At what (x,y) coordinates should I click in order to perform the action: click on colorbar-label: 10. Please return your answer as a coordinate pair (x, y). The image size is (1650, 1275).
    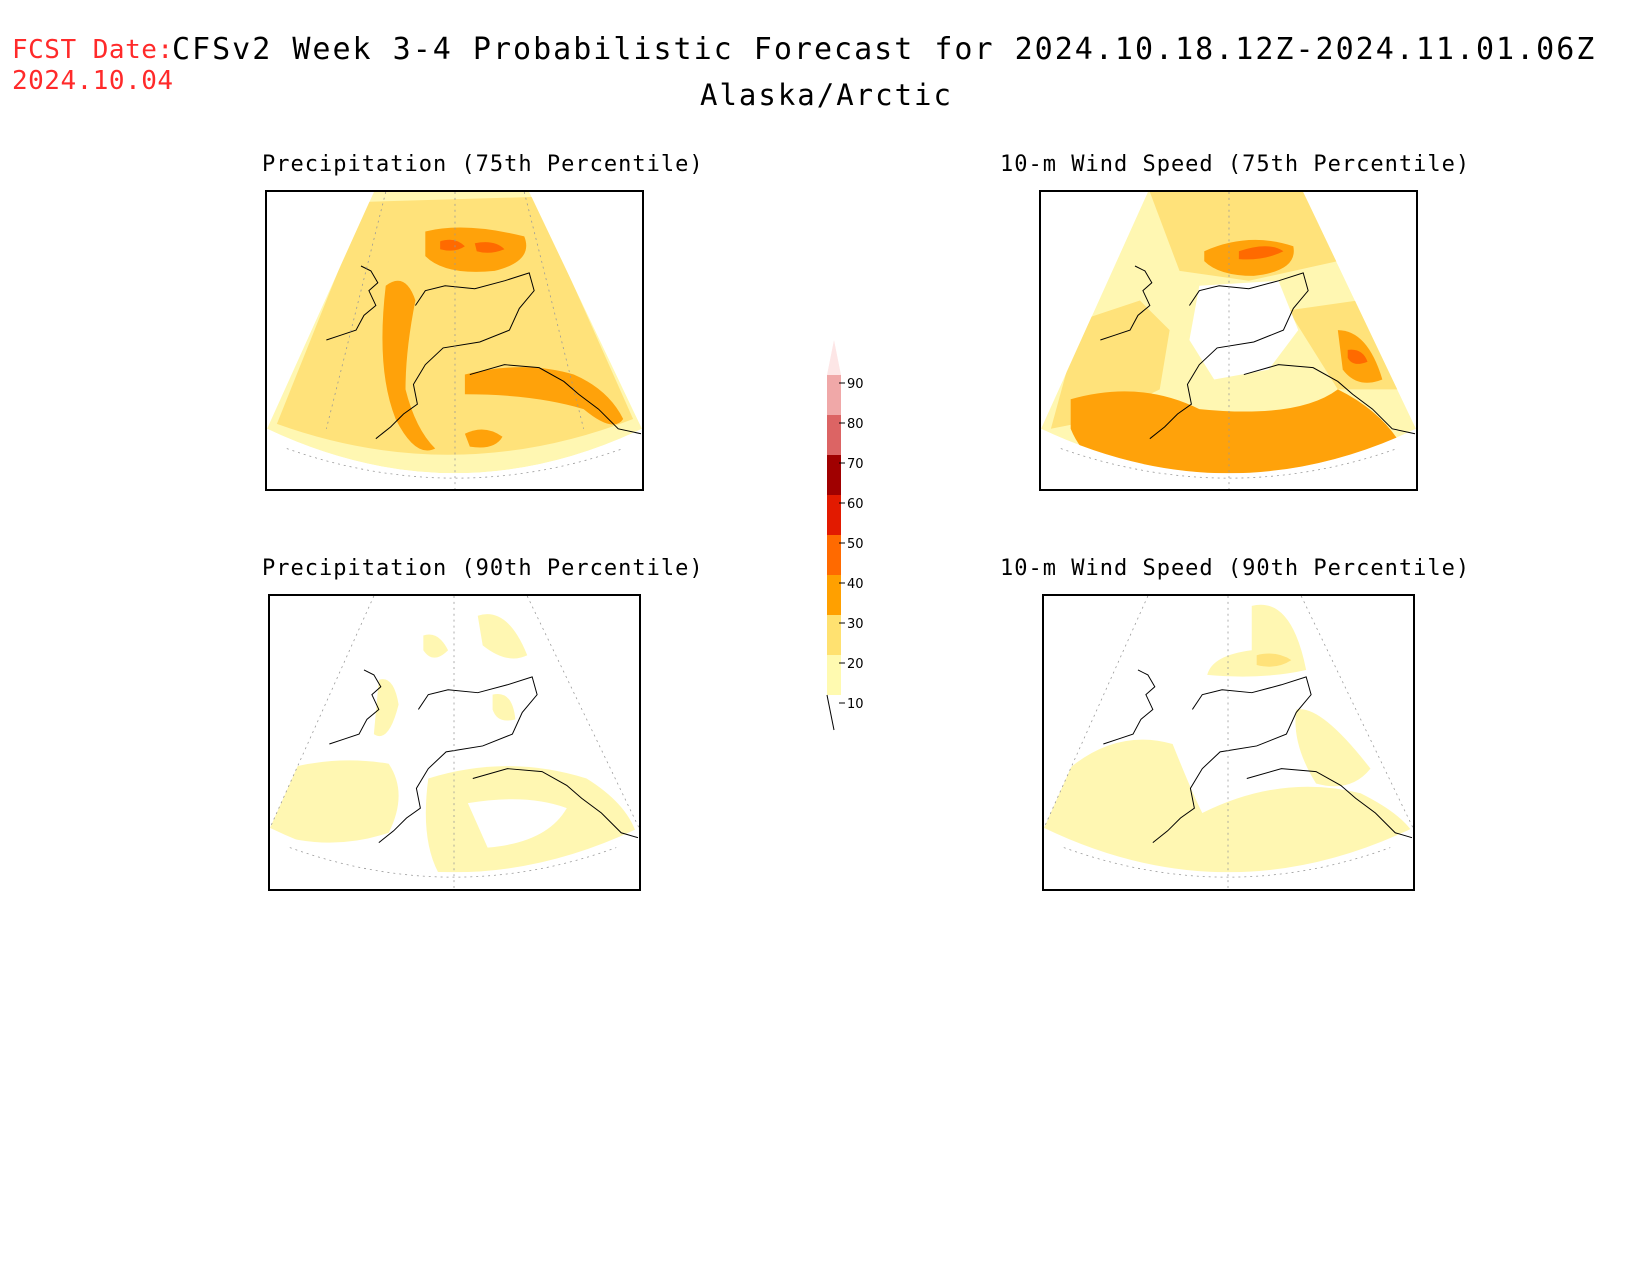
    Looking at the image, I should click on (855, 704).